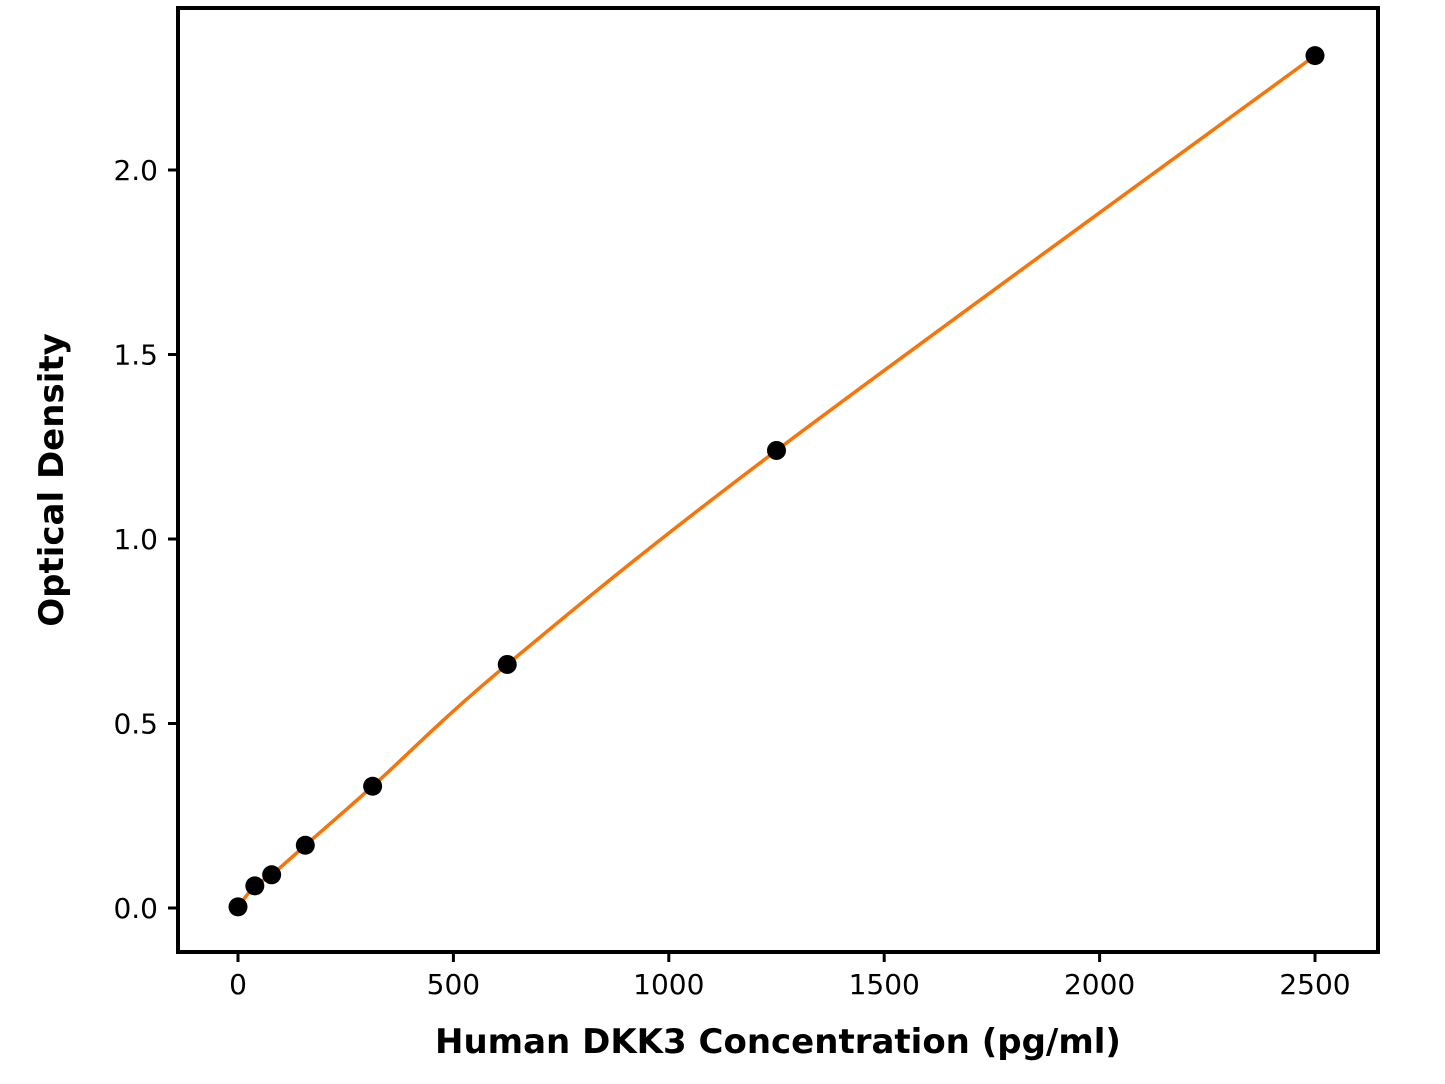 The width and height of the screenshot is (1445, 1084). What do you see at coordinates (884, 984) in the screenshot?
I see `x-tick-label: 1500` at bounding box center [884, 984].